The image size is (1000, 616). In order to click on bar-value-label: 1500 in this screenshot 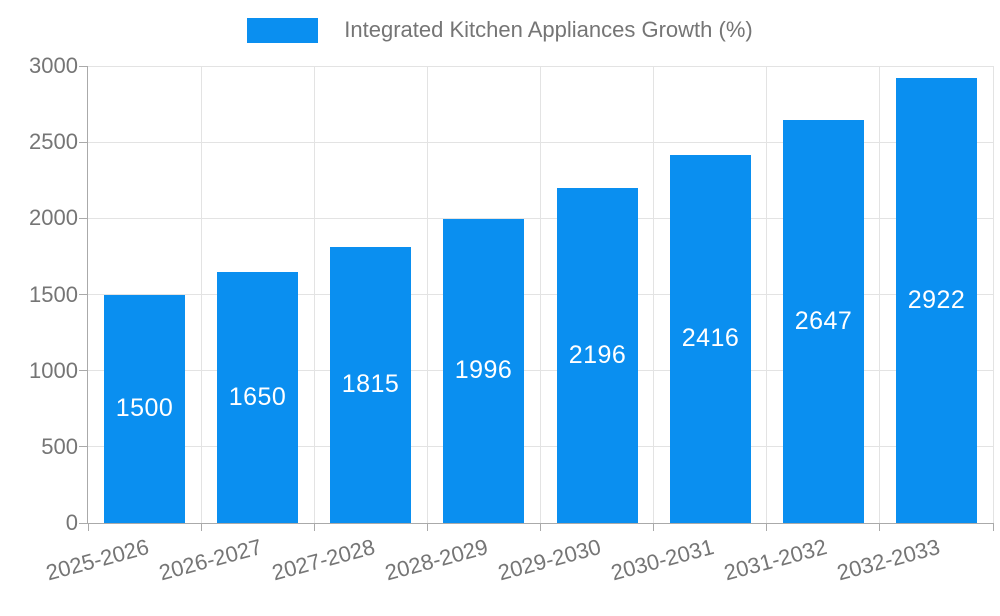, I will do `click(144, 408)`.